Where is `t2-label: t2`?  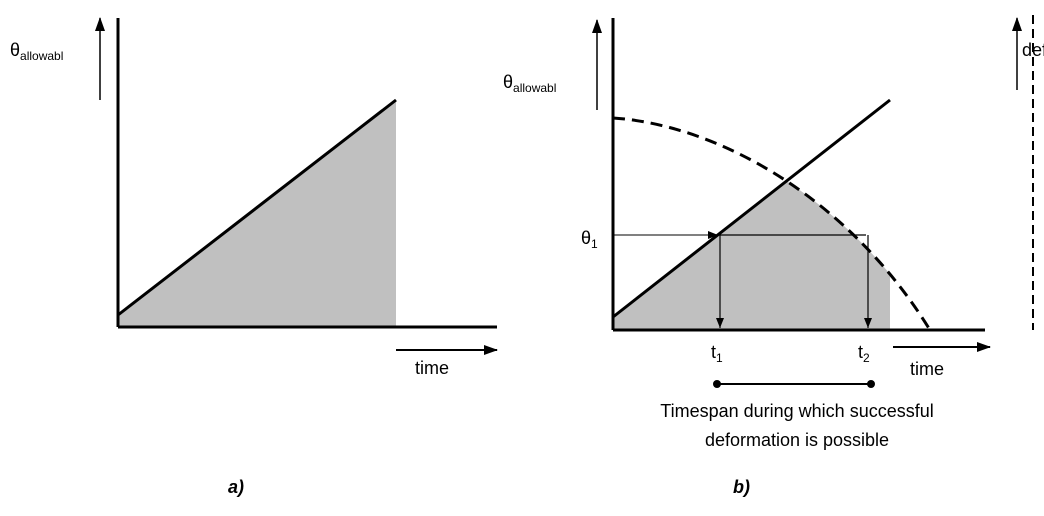
t2-label: t2 is located at coordinates (864, 353).